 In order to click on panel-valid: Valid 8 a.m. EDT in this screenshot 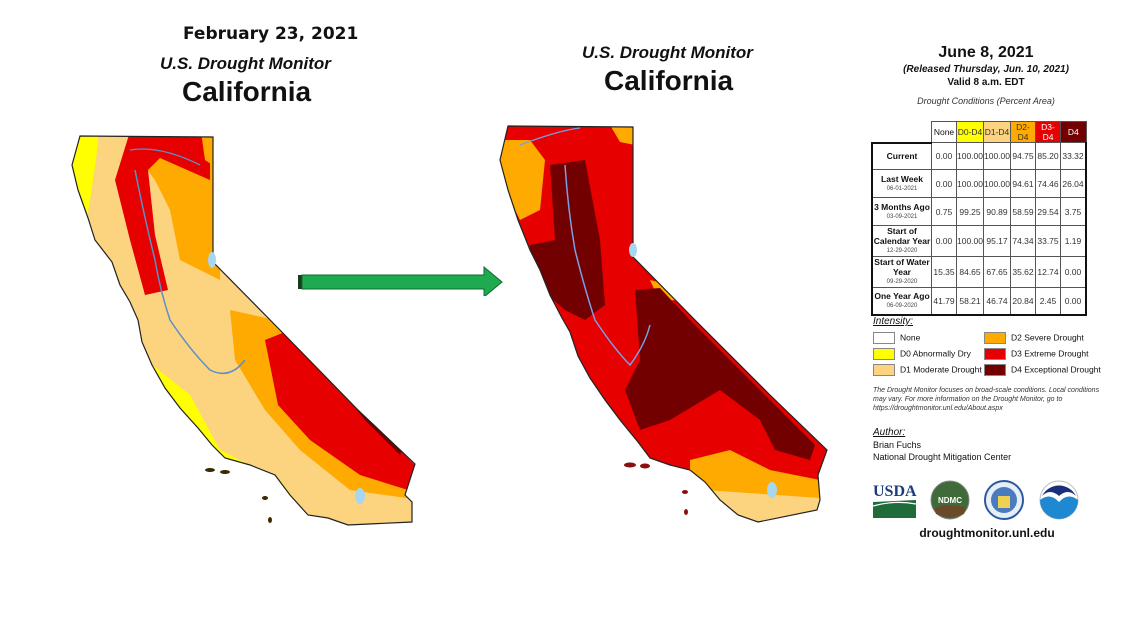, I will do `click(986, 82)`.